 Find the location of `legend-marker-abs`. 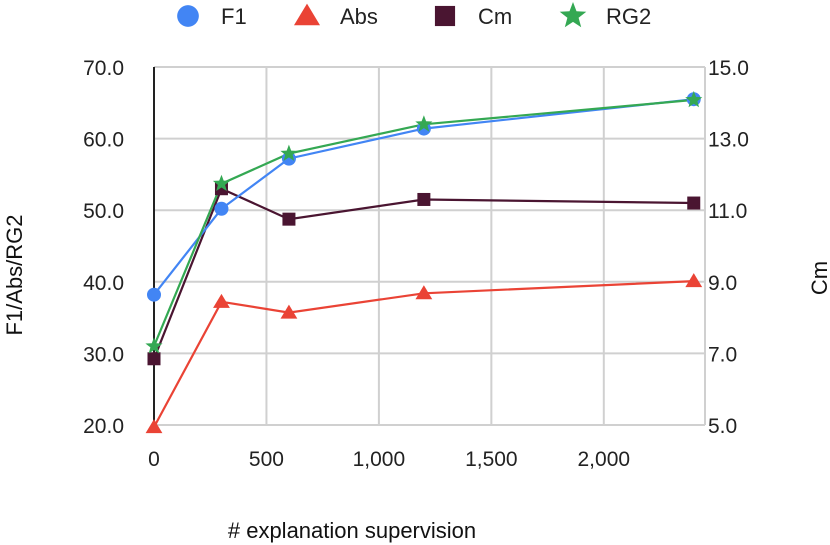

legend-marker-abs is located at coordinates (307, 14).